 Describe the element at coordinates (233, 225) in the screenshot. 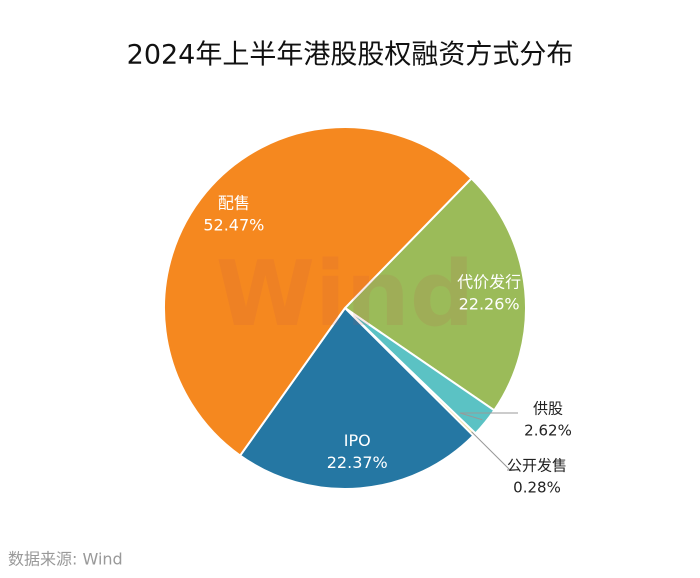

I see `value-label: 52.47%` at that location.